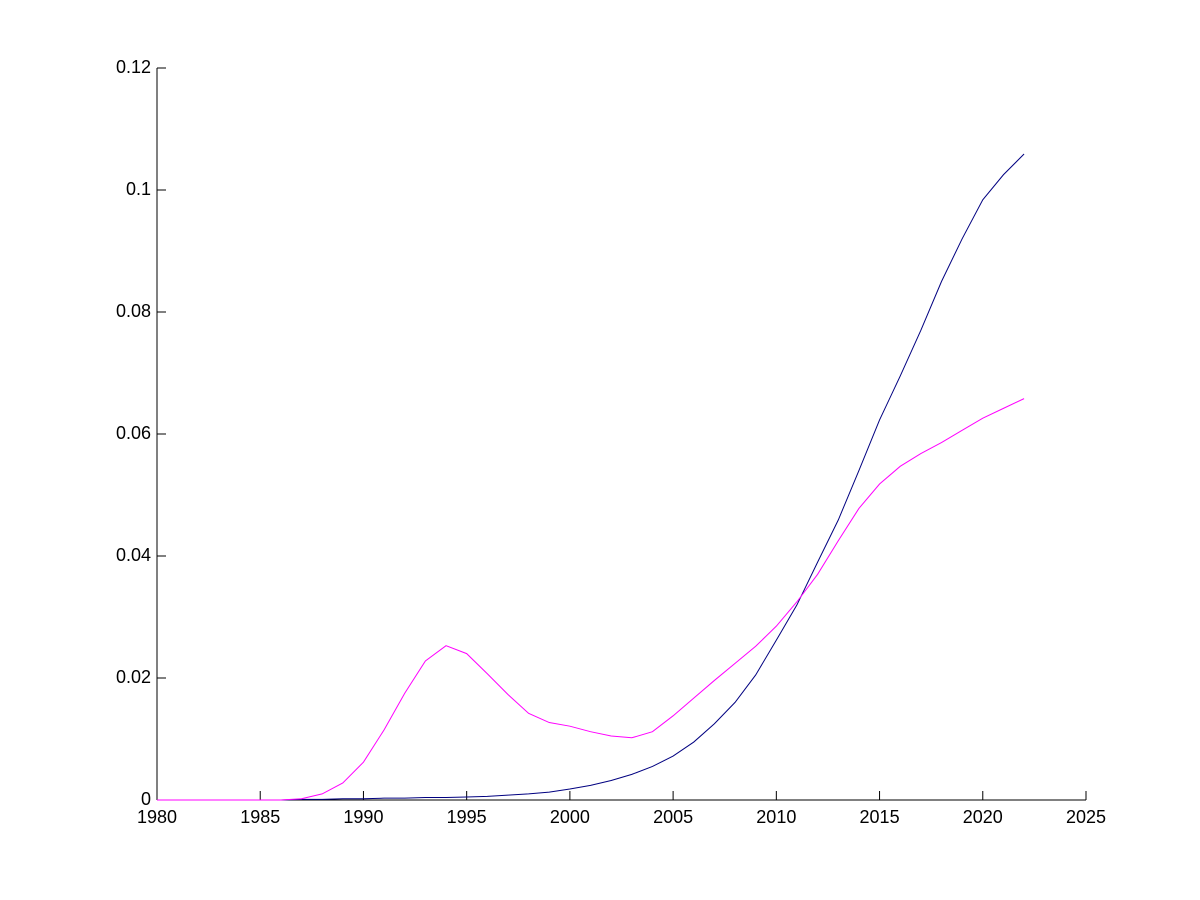 This screenshot has width=1200, height=900. I want to click on x-tick-label: 2000, so click(570, 817).